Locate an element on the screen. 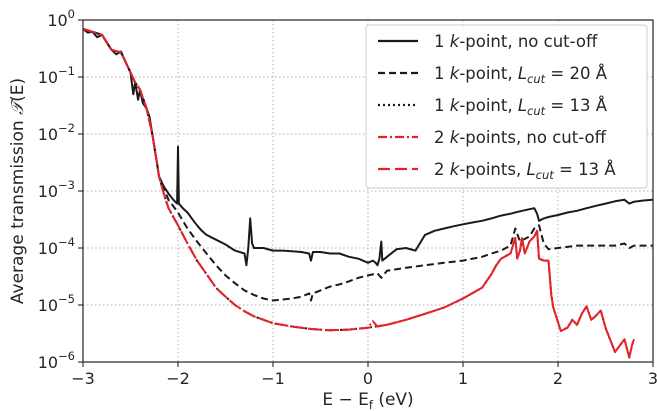  x-tick-label: −2 is located at coordinates (178, 378).